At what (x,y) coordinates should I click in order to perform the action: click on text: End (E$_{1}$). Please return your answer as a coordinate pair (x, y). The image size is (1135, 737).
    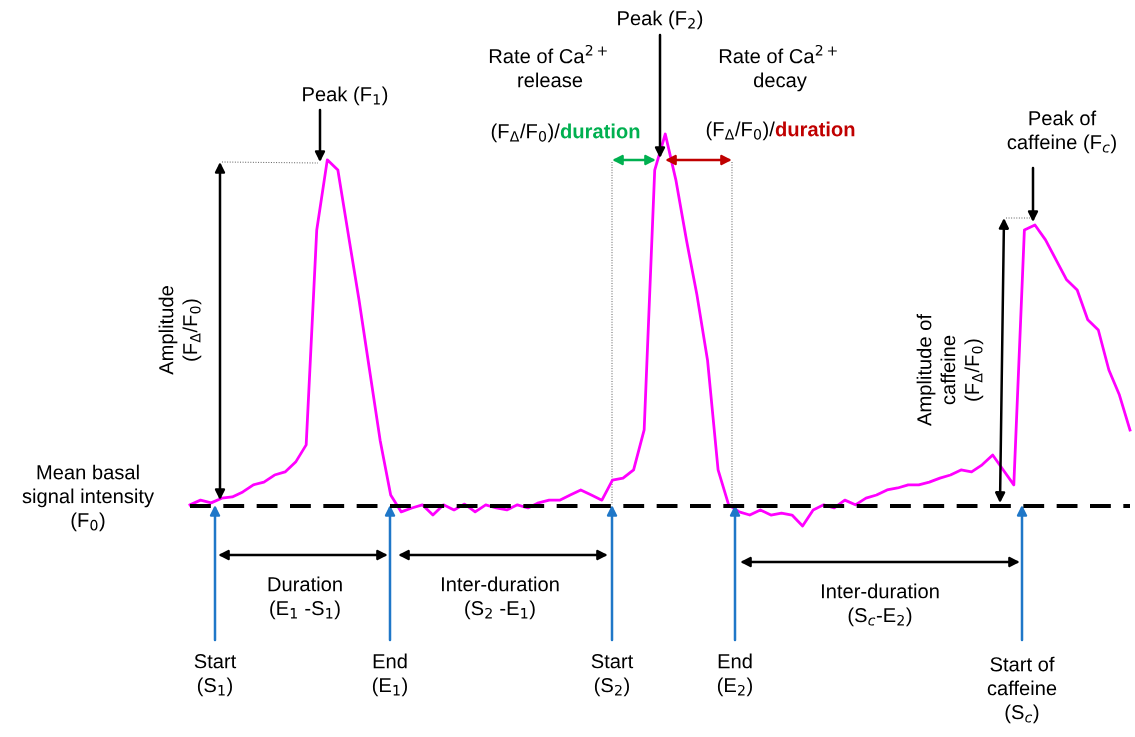
    Looking at the image, I should click on (389, 675).